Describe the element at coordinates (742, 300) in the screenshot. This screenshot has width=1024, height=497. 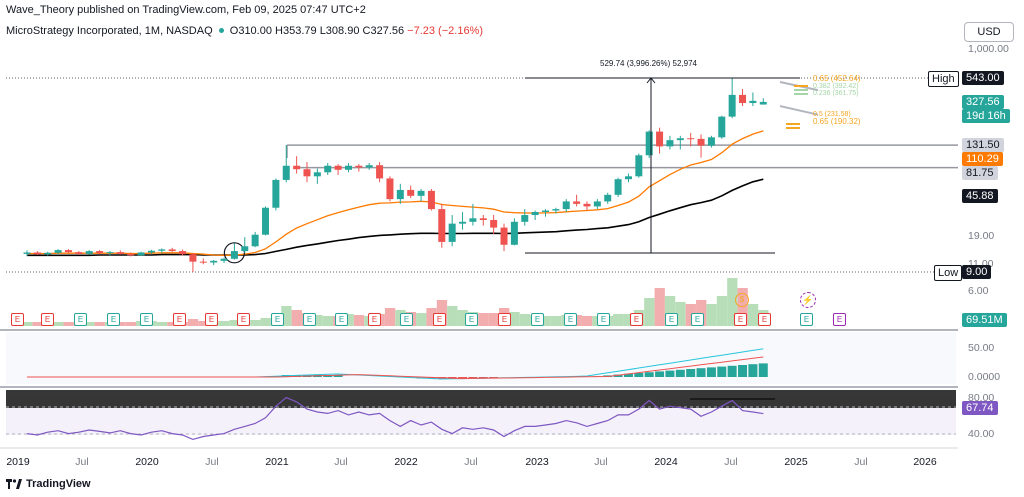
I see `dividend-icon: $` at that location.